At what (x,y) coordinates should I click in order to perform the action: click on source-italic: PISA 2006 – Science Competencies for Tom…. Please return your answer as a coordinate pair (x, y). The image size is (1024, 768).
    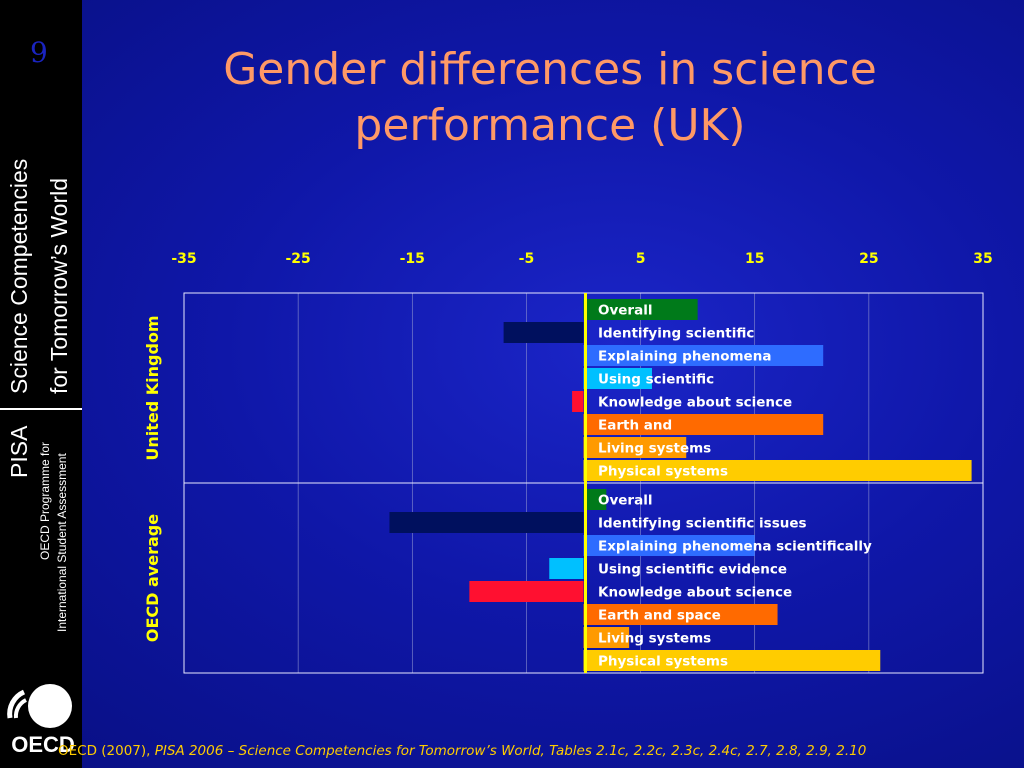
    Looking at the image, I should click on (510, 751).